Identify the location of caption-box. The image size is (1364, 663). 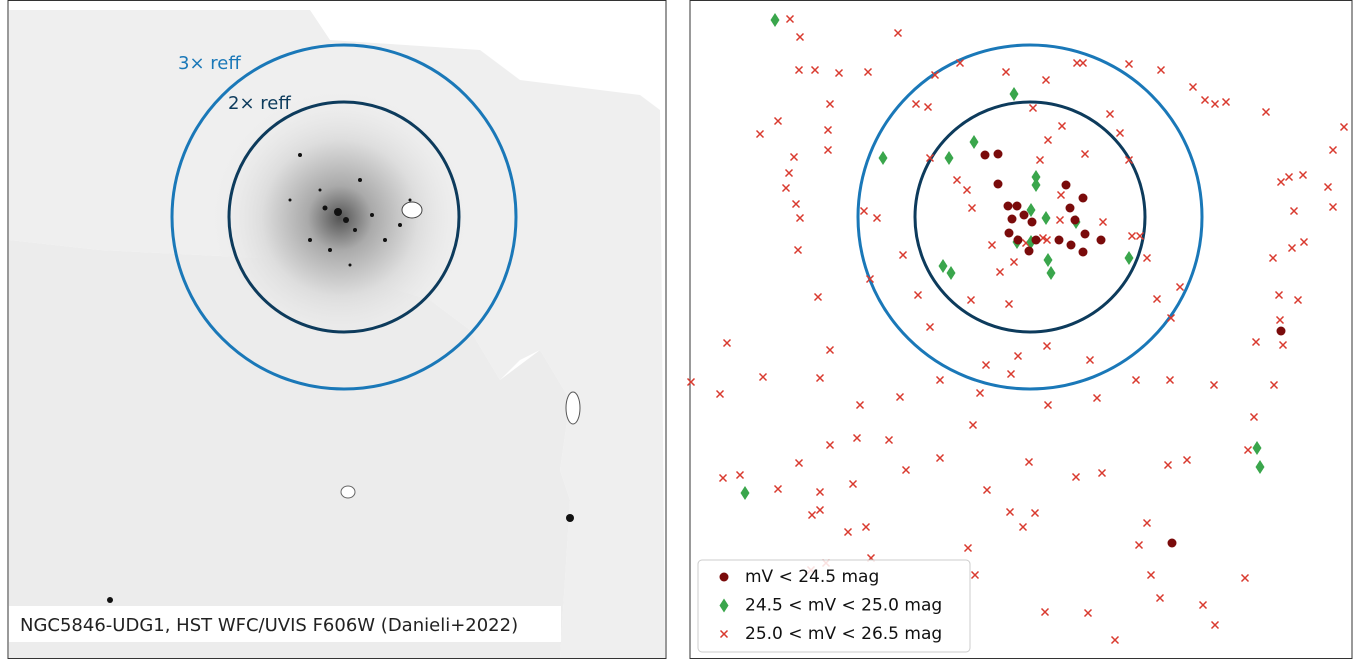
(285, 624).